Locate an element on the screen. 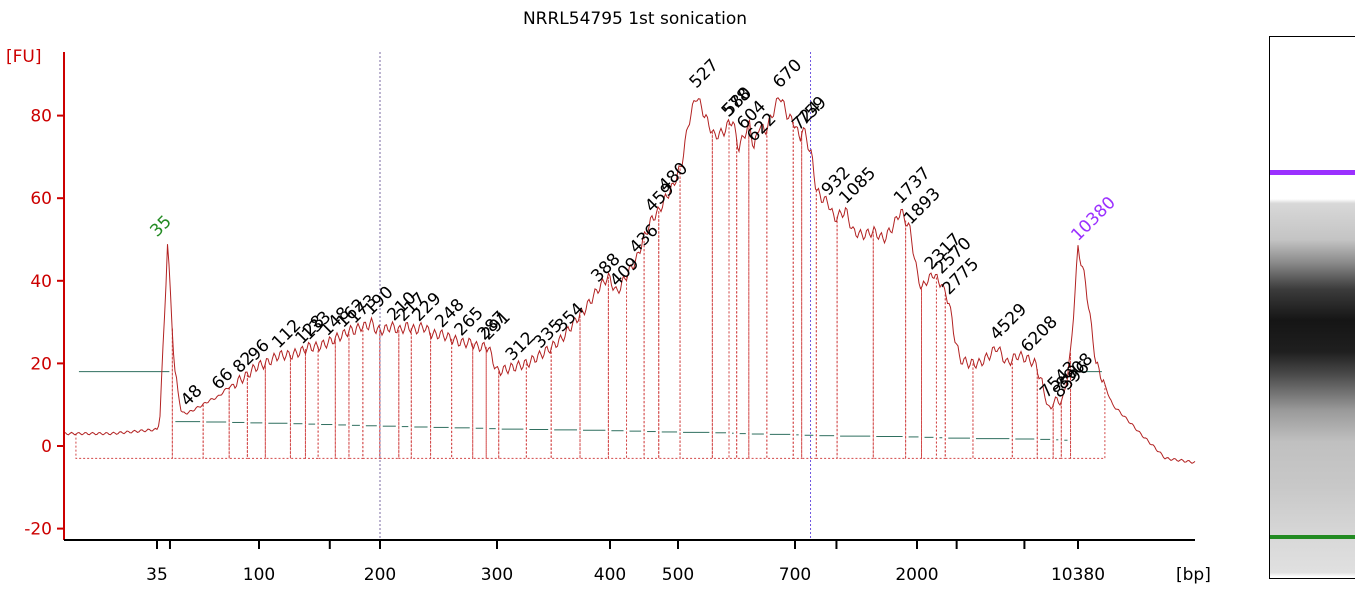 This screenshot has width=1355, height=607. virtual-gel-lane is located at coordinates (1312, 307).